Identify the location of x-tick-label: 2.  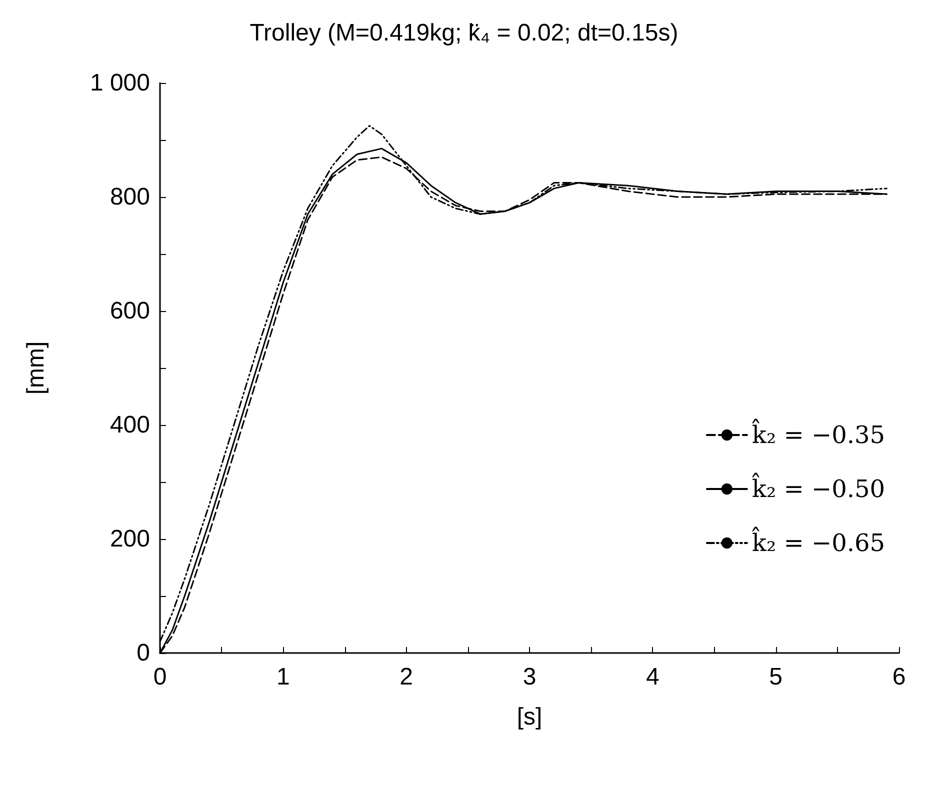
(407, 677).